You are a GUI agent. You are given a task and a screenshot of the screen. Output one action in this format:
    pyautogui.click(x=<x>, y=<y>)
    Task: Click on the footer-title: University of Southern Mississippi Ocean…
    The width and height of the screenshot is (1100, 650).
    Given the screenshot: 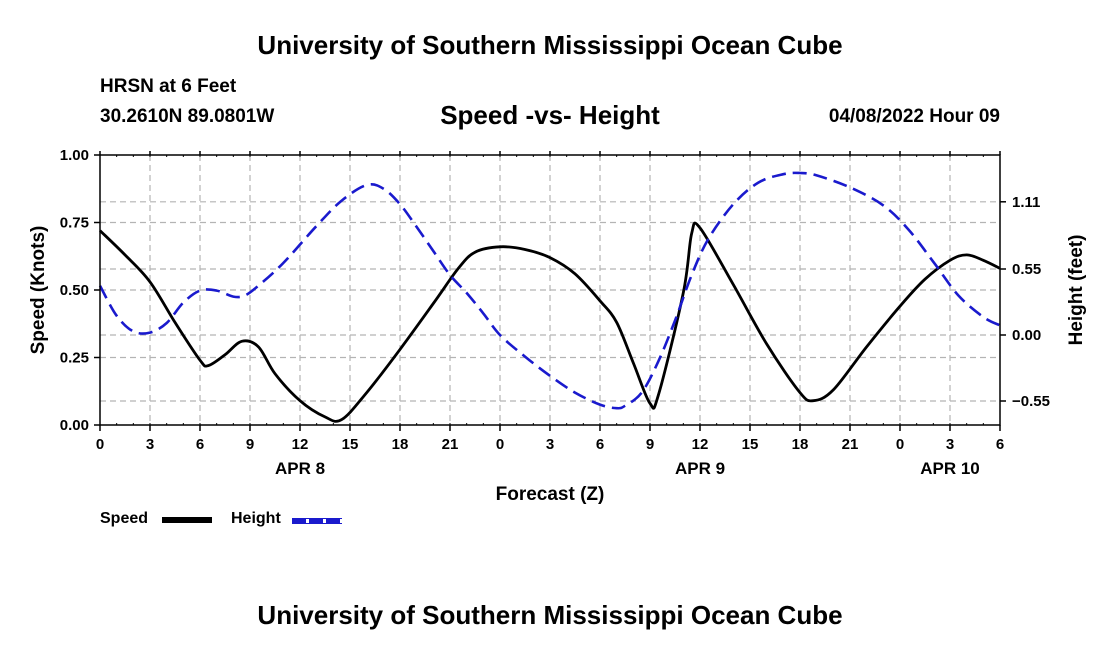 What is the action you would take?
    pyautogui.click(x=550, y=615)
    